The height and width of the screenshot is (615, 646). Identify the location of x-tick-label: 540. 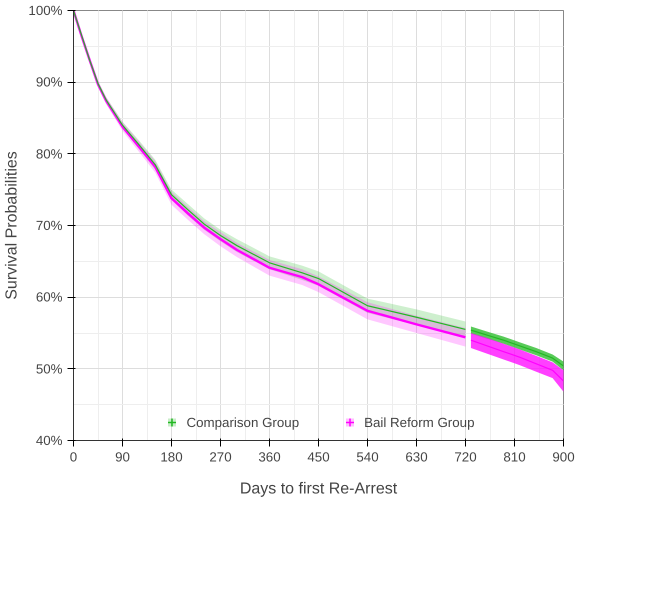
(367, 457).